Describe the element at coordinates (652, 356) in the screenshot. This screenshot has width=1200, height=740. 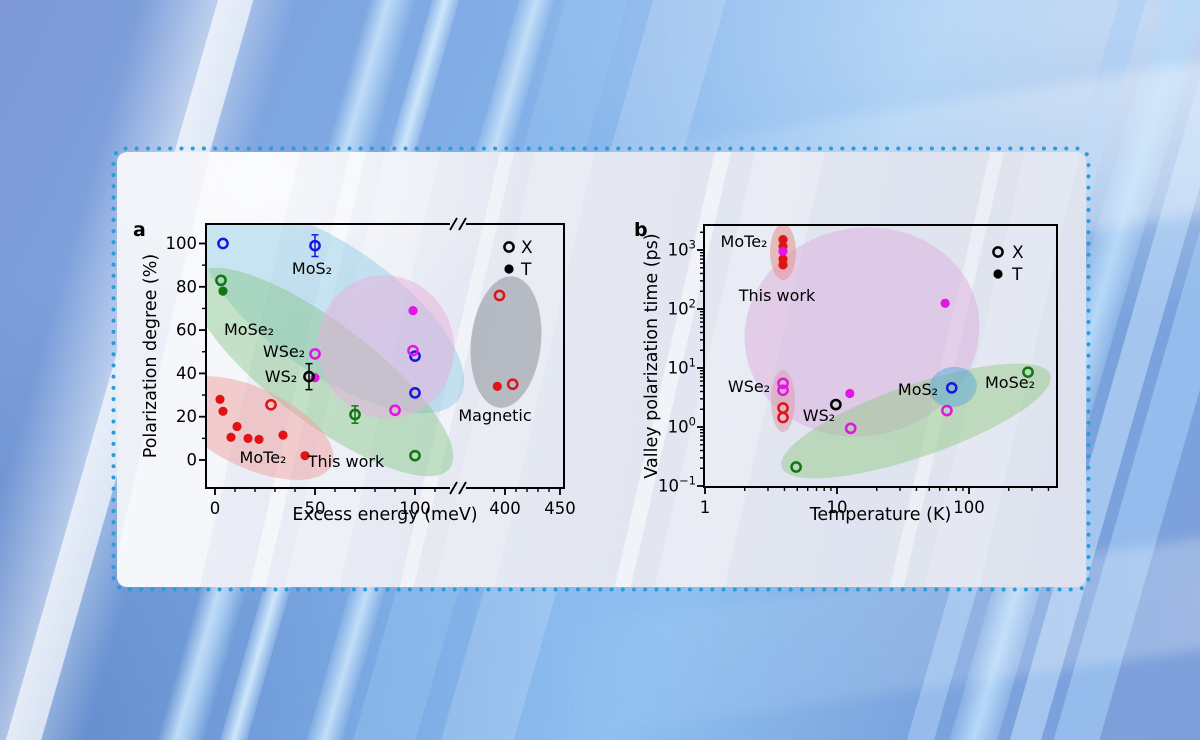
I see `b-y-axis-title: Valley polarization time (ps)` at that location.